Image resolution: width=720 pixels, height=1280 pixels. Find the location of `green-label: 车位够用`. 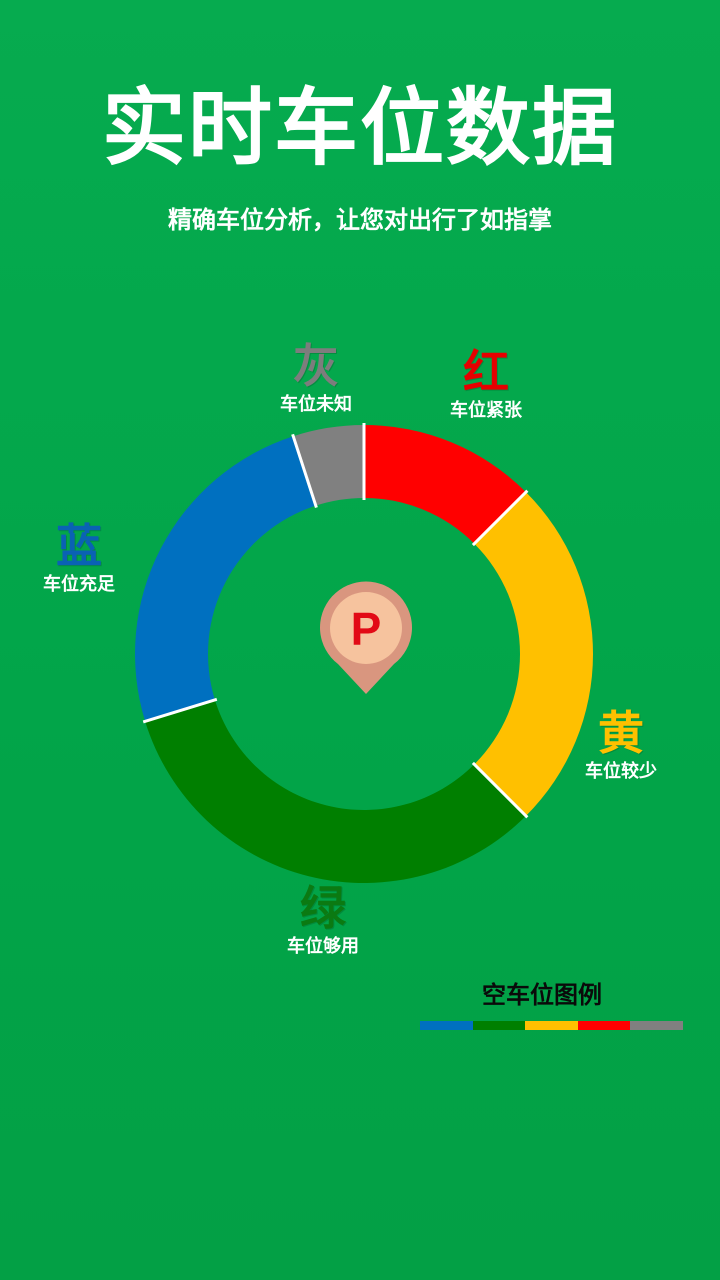

green-label: 车位够用 is located at coordinates (323, 946).